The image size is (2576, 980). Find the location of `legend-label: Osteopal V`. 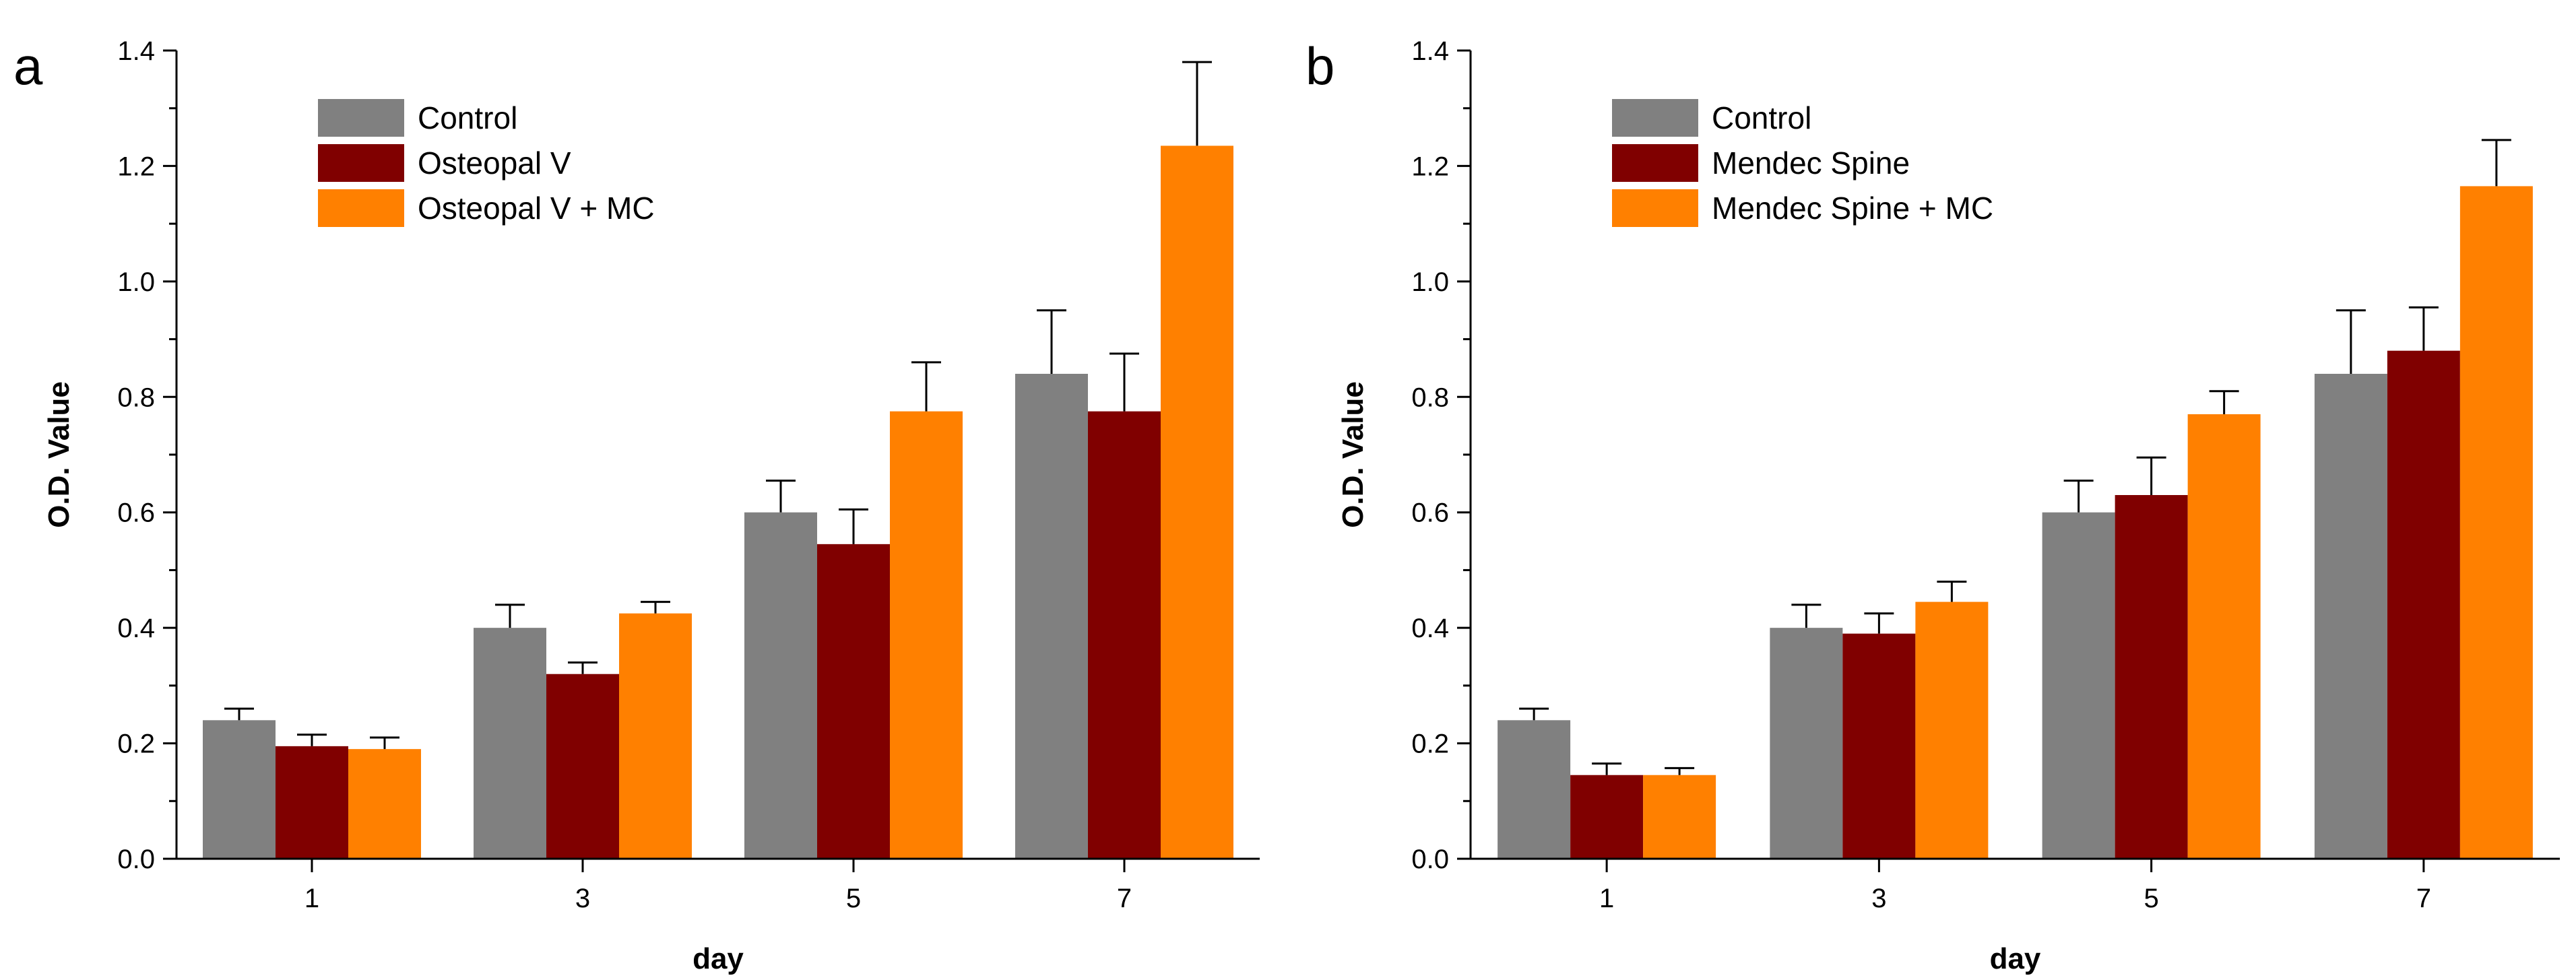

legend-label: Osteopal V is located at coordinates (494, 163).